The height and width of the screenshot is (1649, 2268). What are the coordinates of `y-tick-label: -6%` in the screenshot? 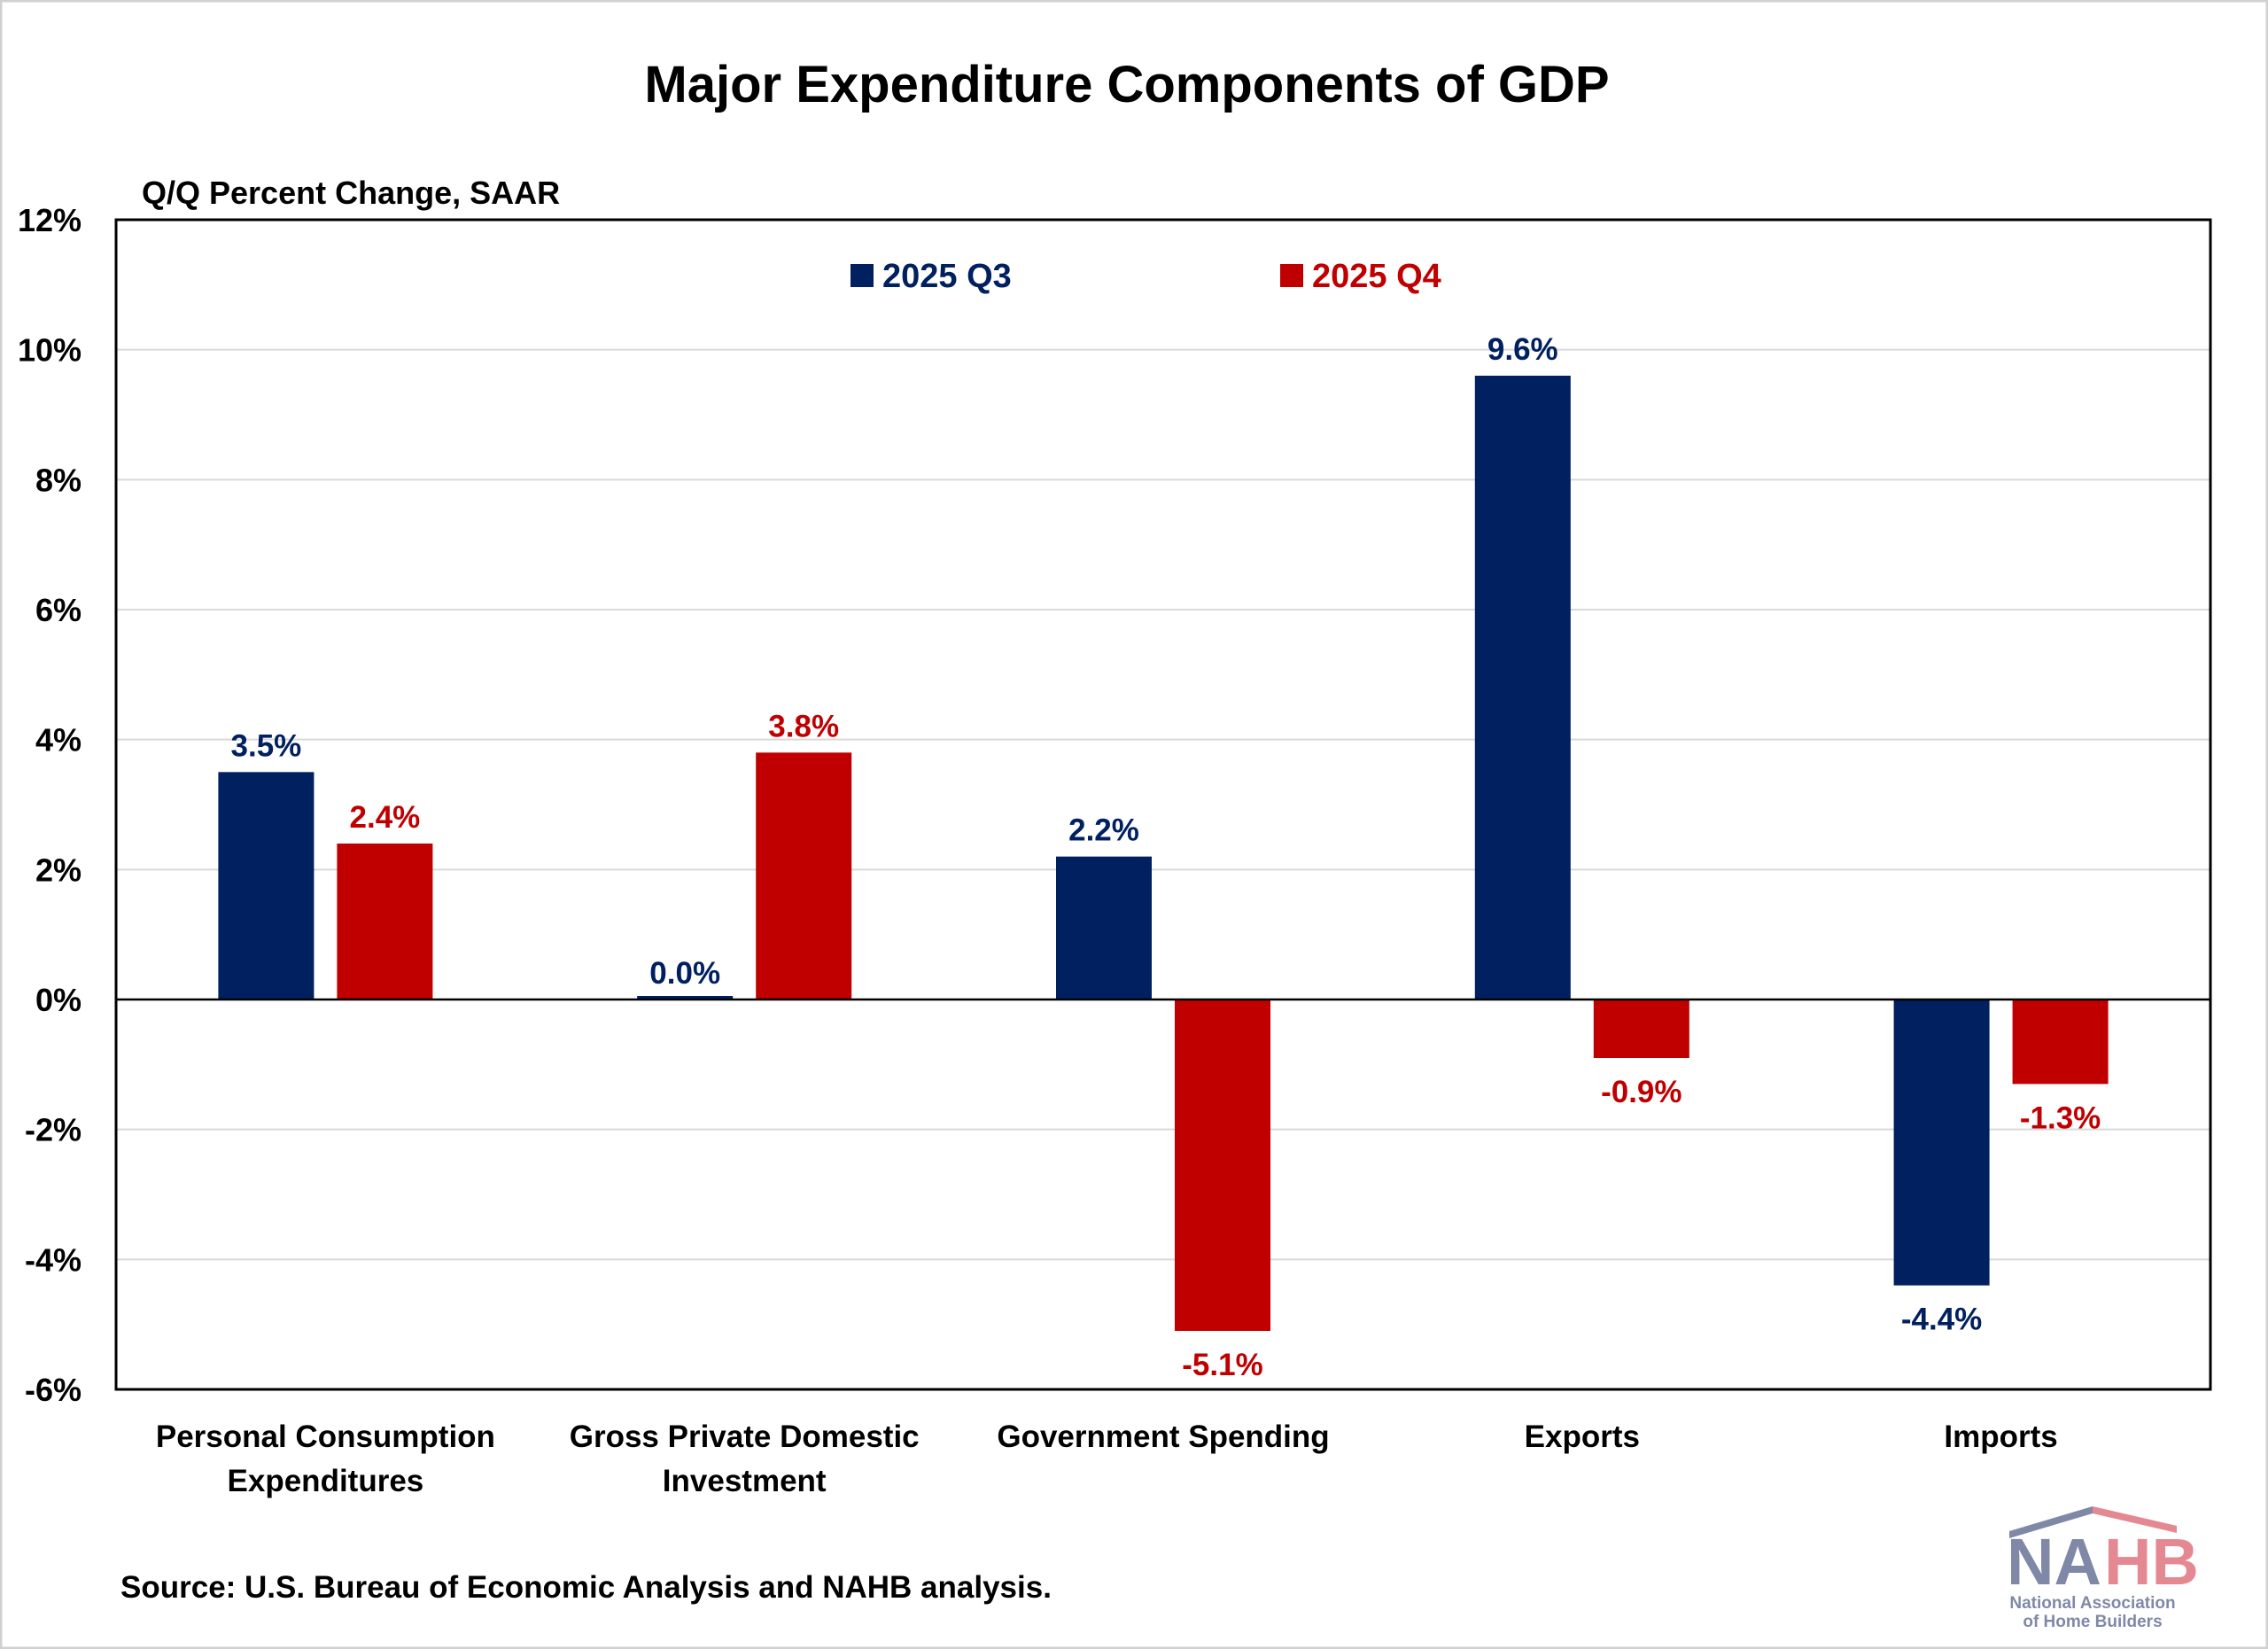 It's located at (53, 1390).